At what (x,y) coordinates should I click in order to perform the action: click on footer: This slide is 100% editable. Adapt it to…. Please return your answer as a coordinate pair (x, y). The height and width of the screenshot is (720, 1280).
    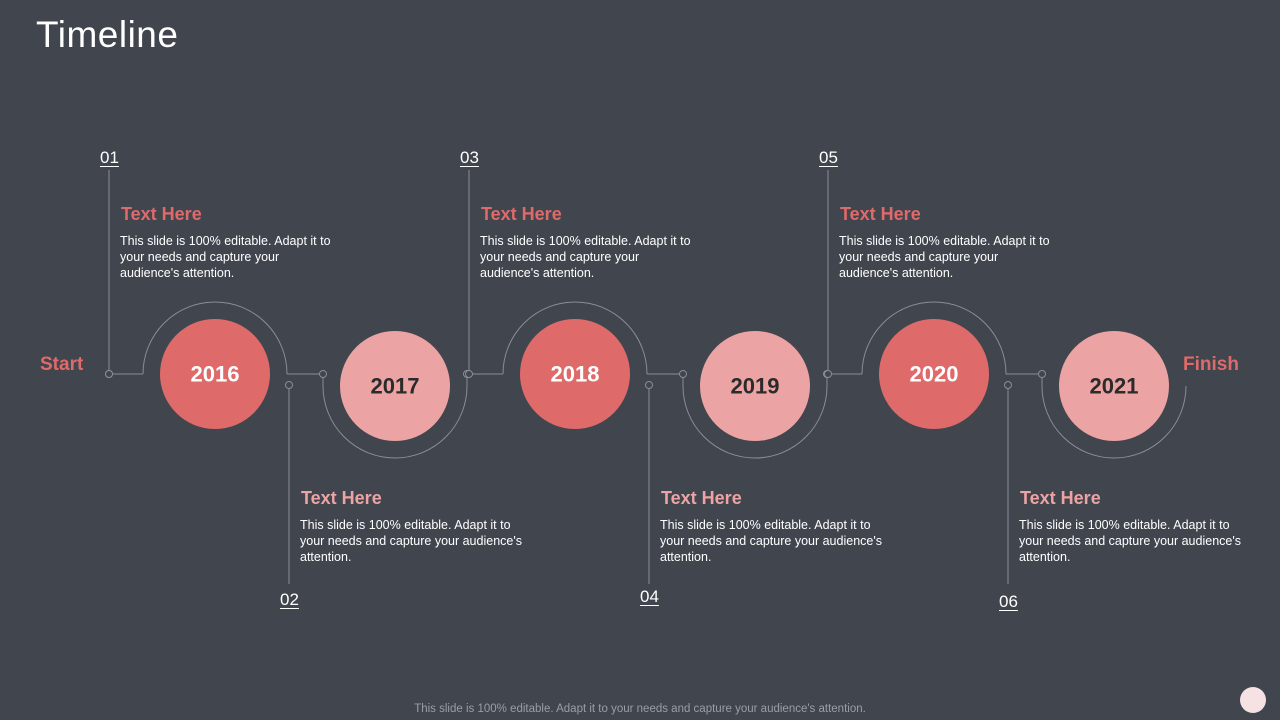
    Looking at the image, I should click on (640, 709).